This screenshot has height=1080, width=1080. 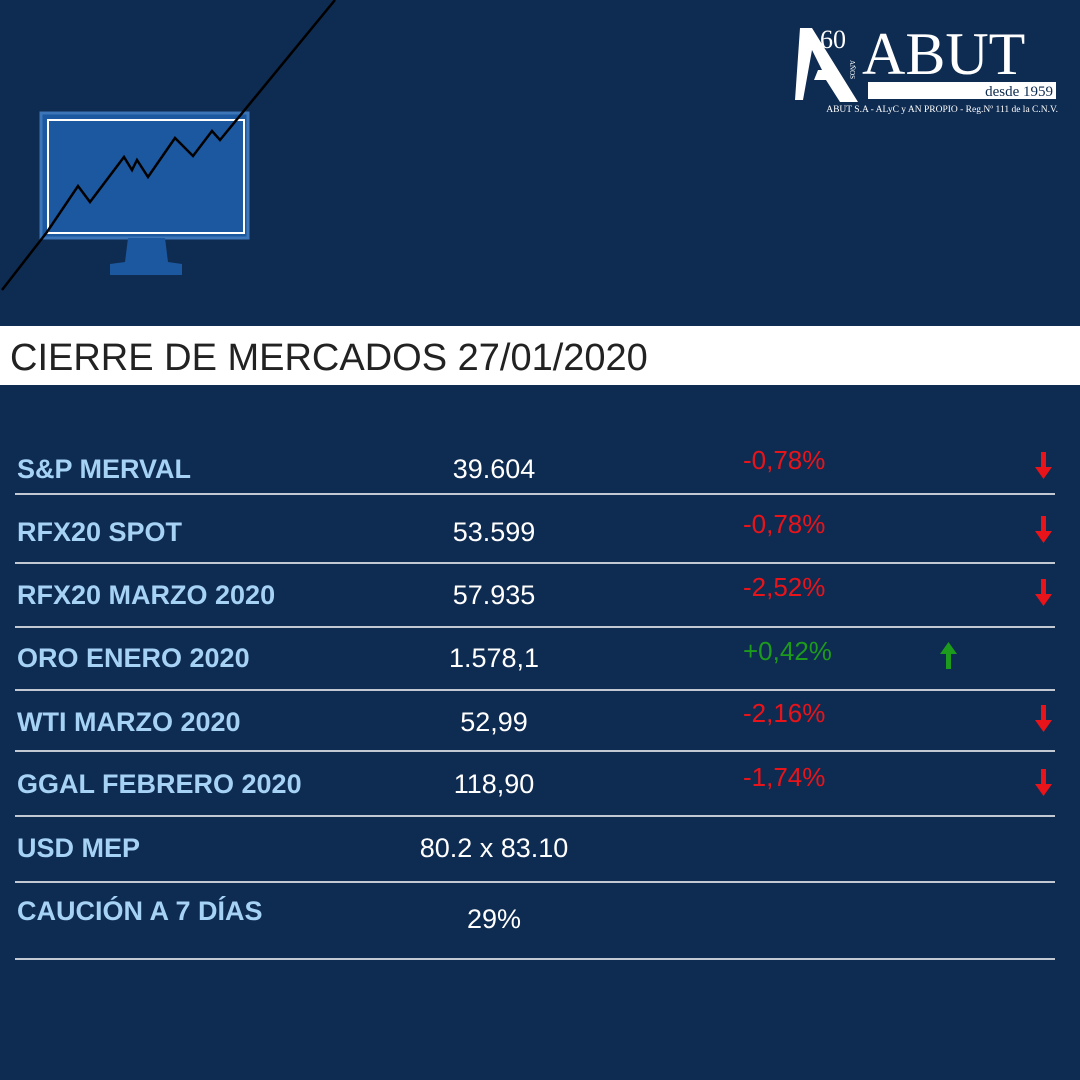 What do you see at coordinates (494, 722) in the screenshot?
I see `row-value: 52,99` at bounding box center [494, 722].